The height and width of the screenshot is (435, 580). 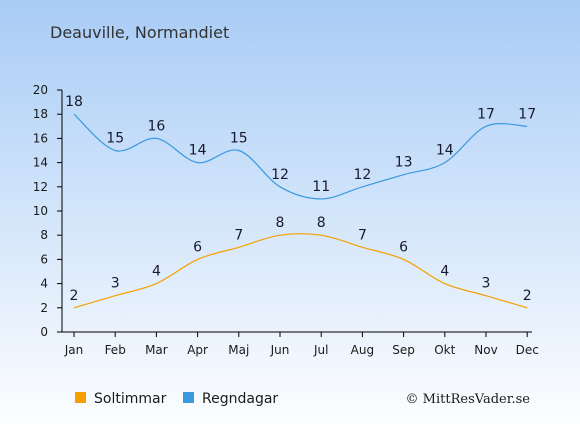 What do you see at coordinates (40, 163) in the screenshot?
I see `y-tick-label: 14` at bounding box center [40, 163].